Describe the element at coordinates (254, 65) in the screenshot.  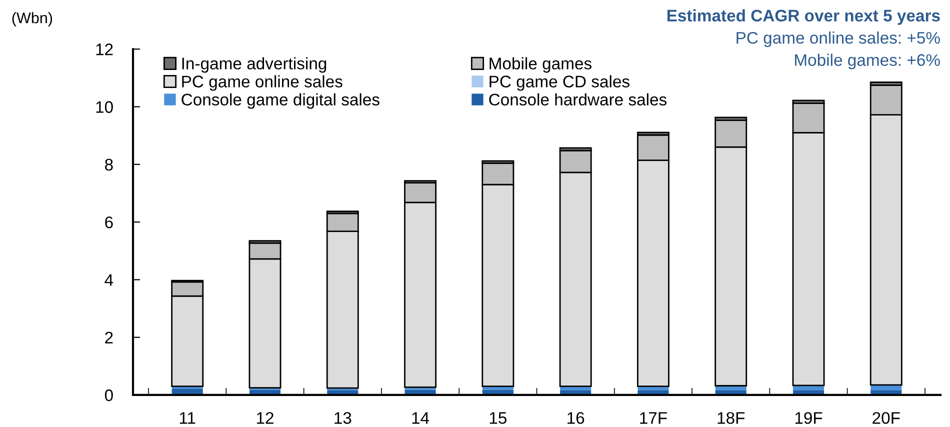
I see `legend-label: In-game advertising` at that location.